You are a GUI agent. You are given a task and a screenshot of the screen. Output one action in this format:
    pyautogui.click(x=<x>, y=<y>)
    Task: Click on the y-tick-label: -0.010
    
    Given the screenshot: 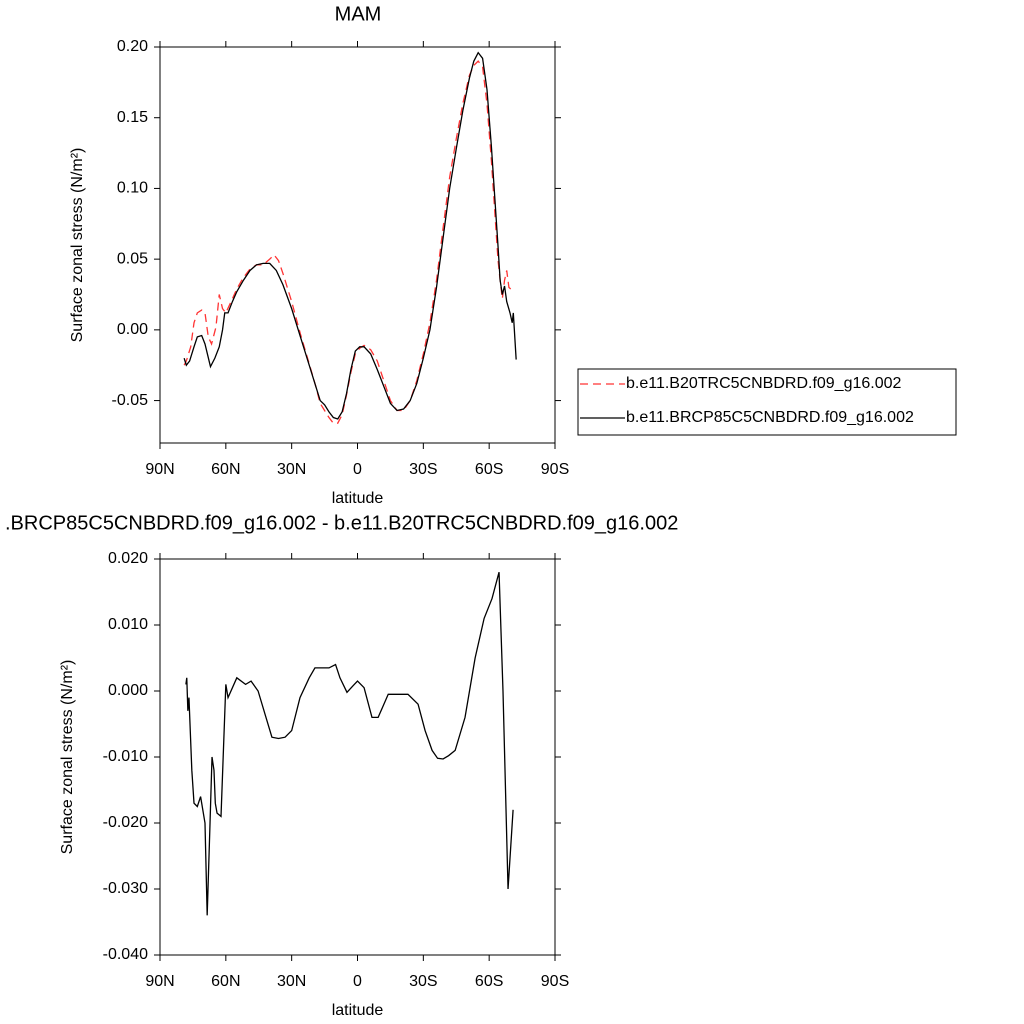 What is the action you would take?
    pyautogui.click(x=125, y=756)
    